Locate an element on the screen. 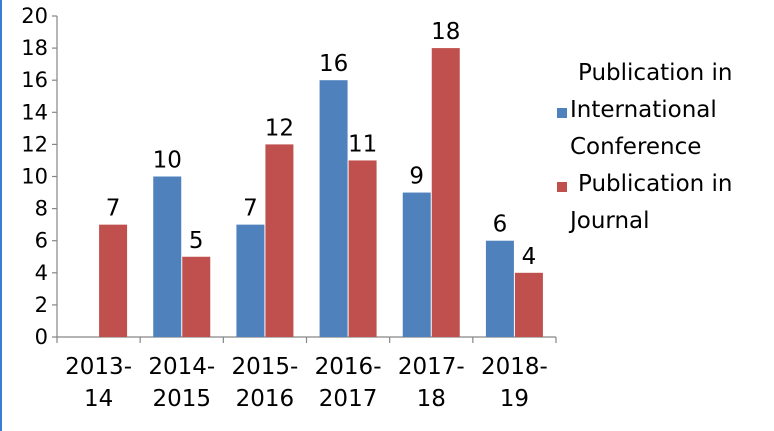 The image size is (774, 431). data-label: 16 is located at coordinates (333, 64).